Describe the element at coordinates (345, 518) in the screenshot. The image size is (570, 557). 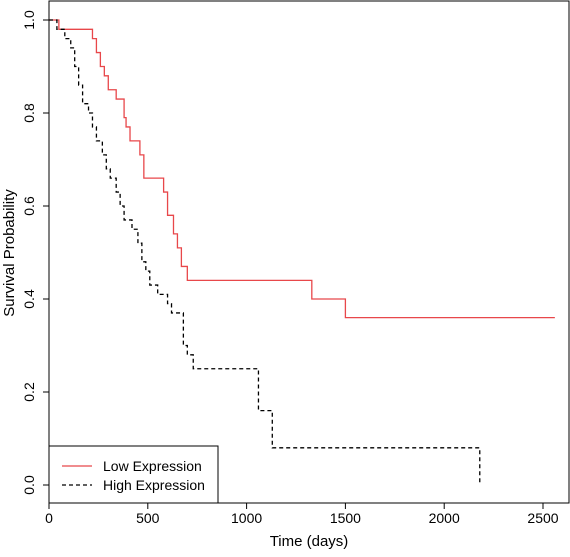
I see `x-tick-label: 1500` at that location.